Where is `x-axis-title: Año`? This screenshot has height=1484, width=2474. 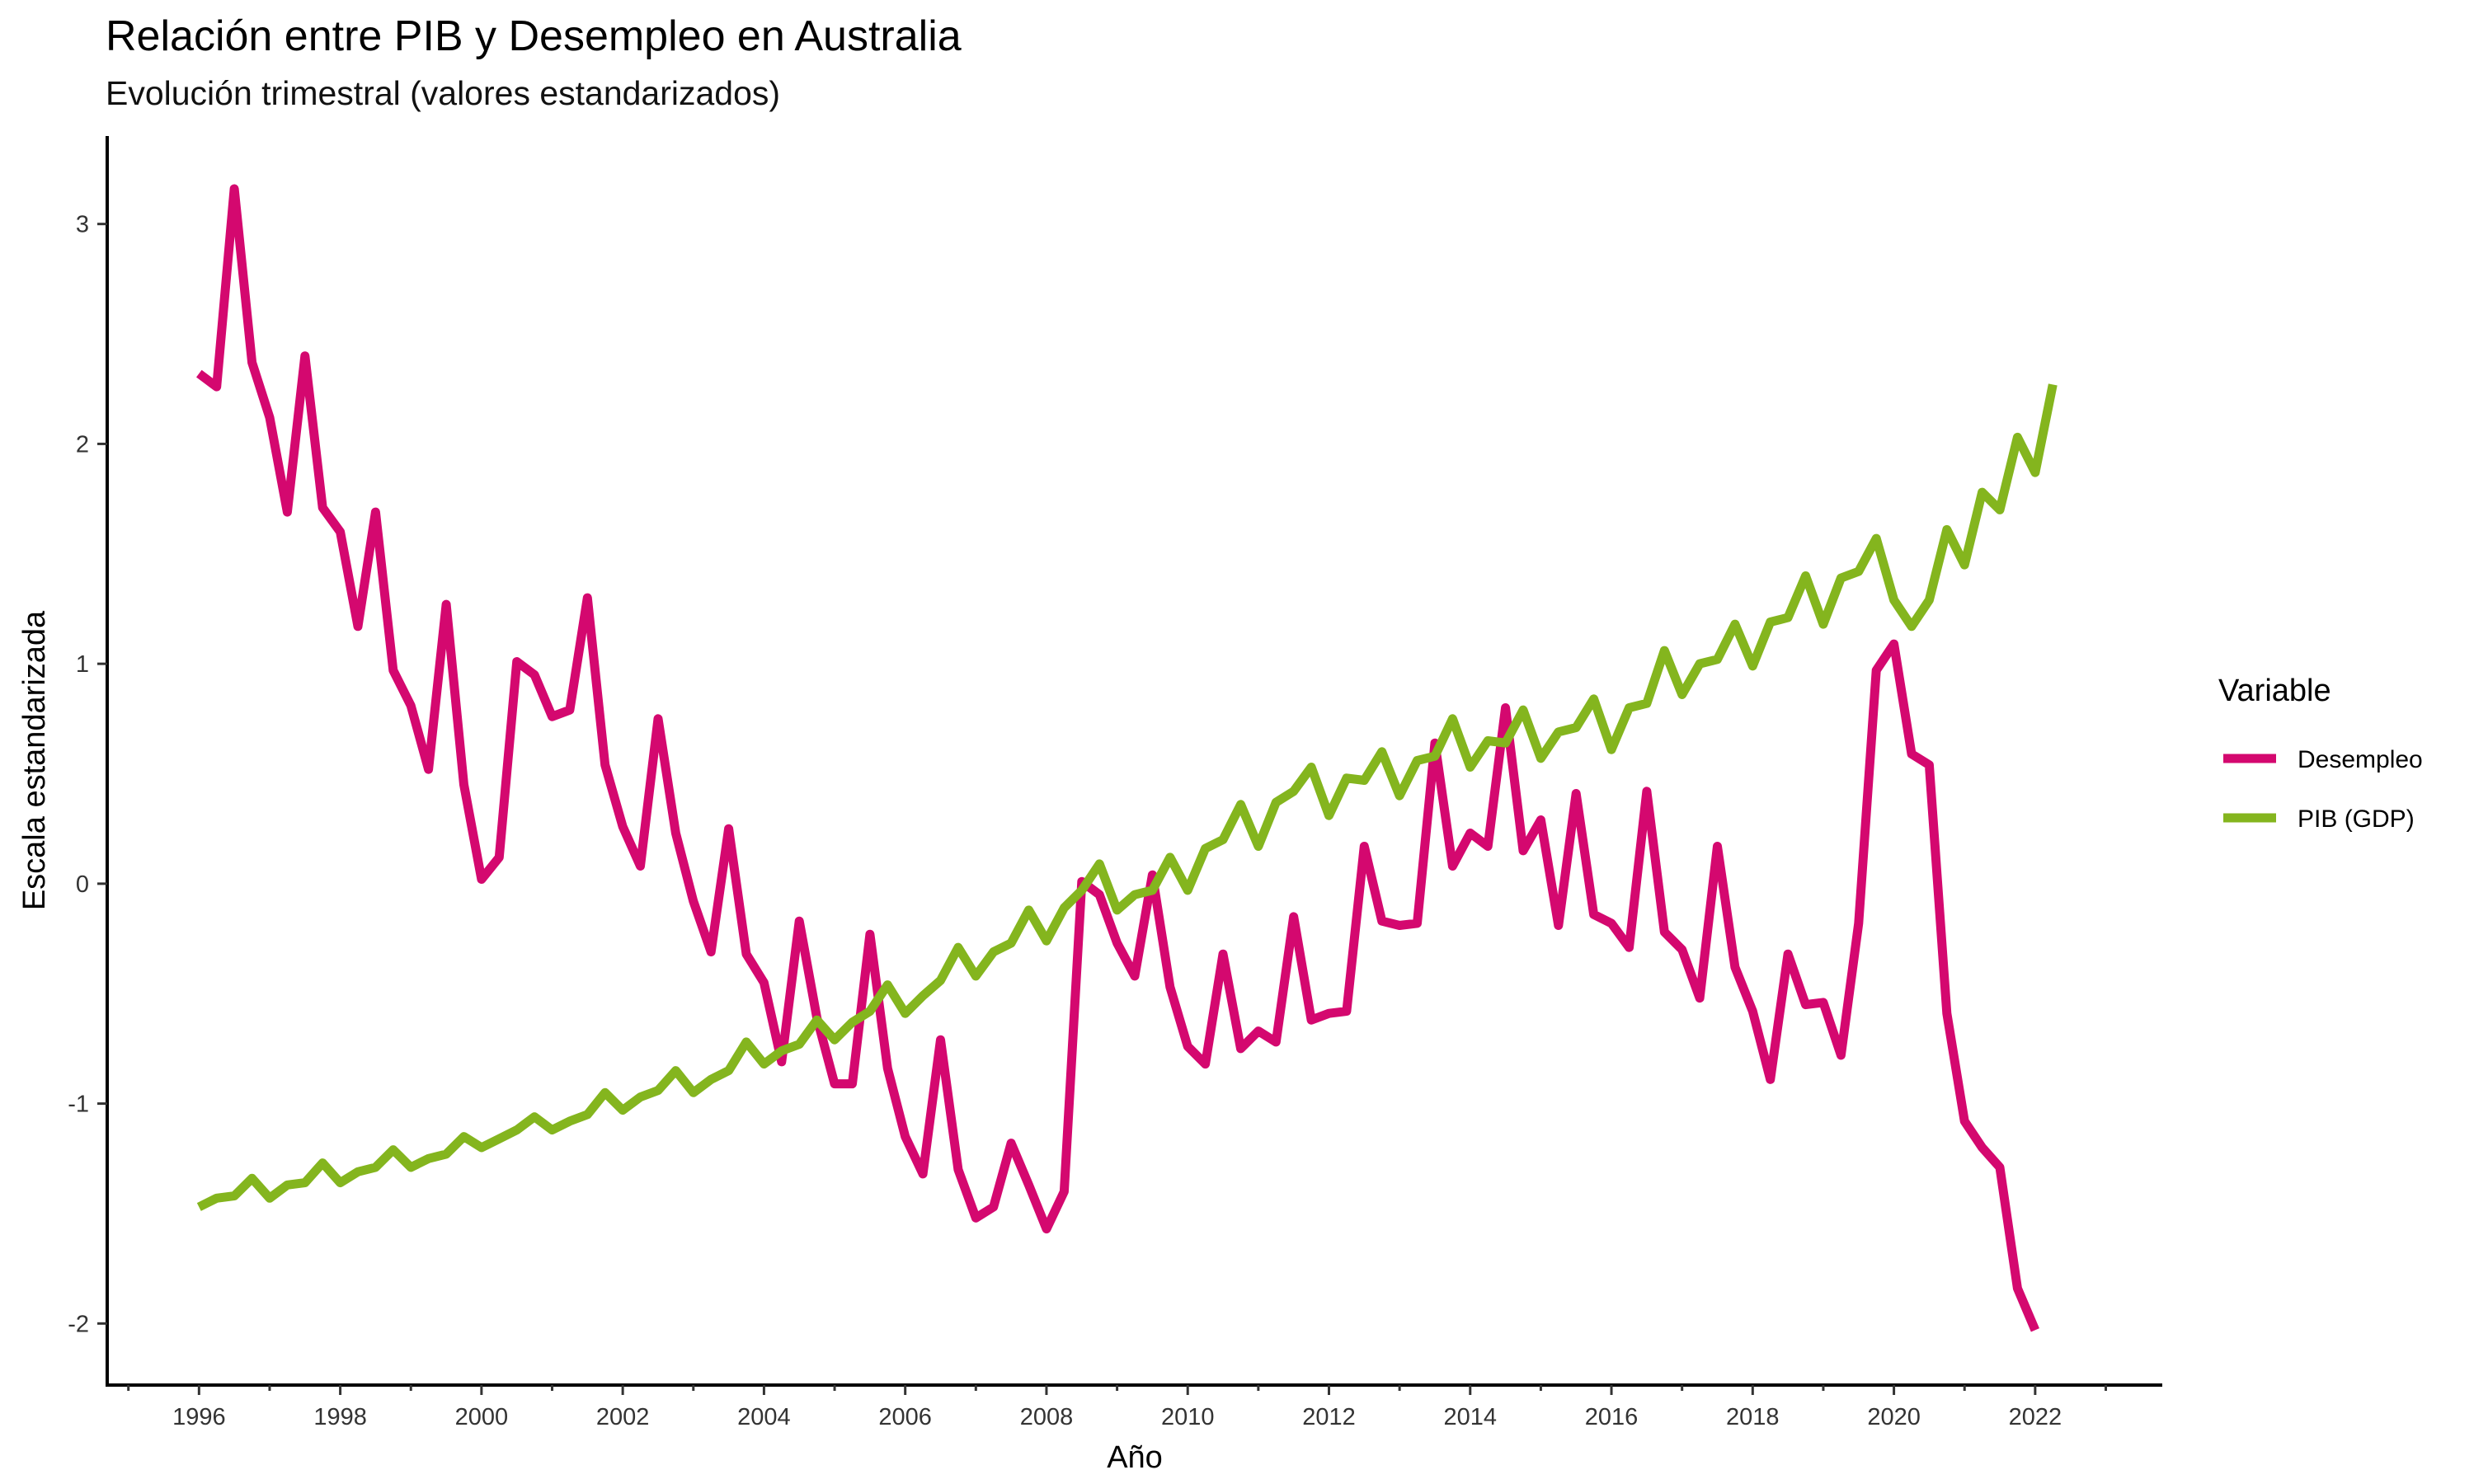 x-axis-title: Año is located at coordinates (1135, 1457).